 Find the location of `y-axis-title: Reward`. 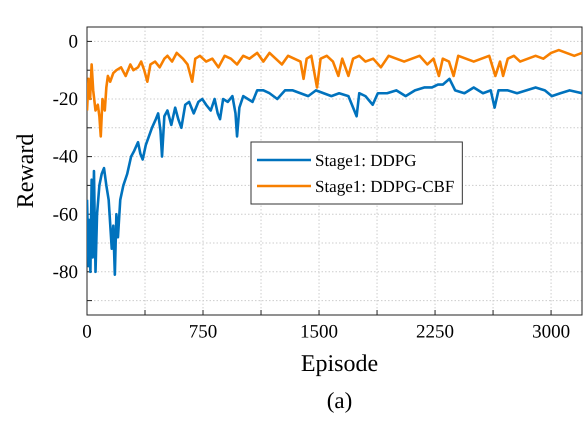

y-axis-title: Reward is located at coordinates (26, 171).